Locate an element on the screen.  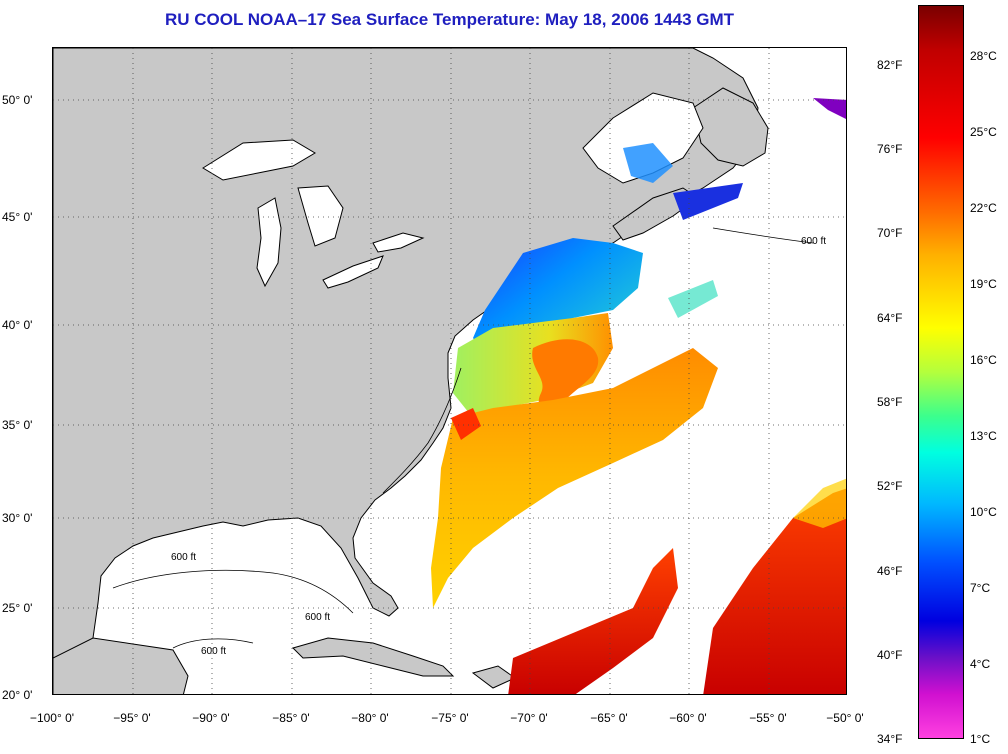
lon-label: −85° 0' is located at coordinates (291, 718).